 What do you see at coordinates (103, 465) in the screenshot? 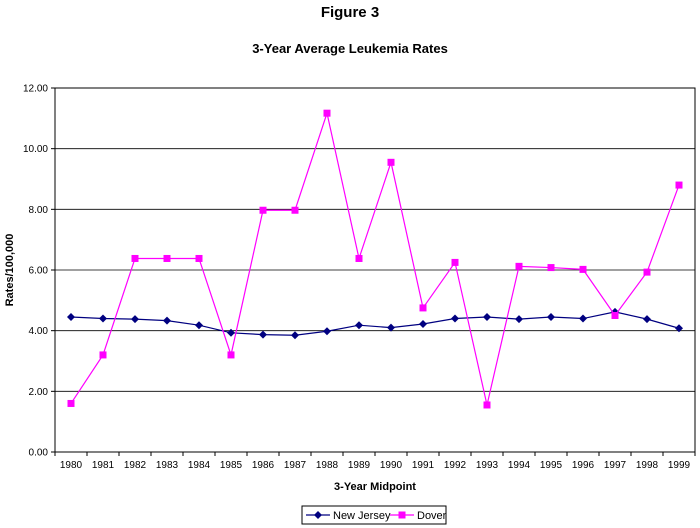
I see `x-tick-label: 1981` at bounding box center [103, 465].